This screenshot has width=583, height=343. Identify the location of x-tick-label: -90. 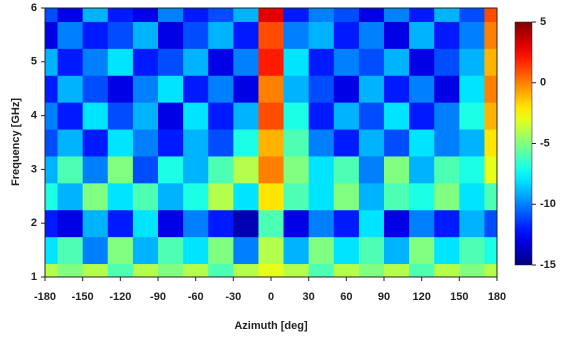
(158, 297).